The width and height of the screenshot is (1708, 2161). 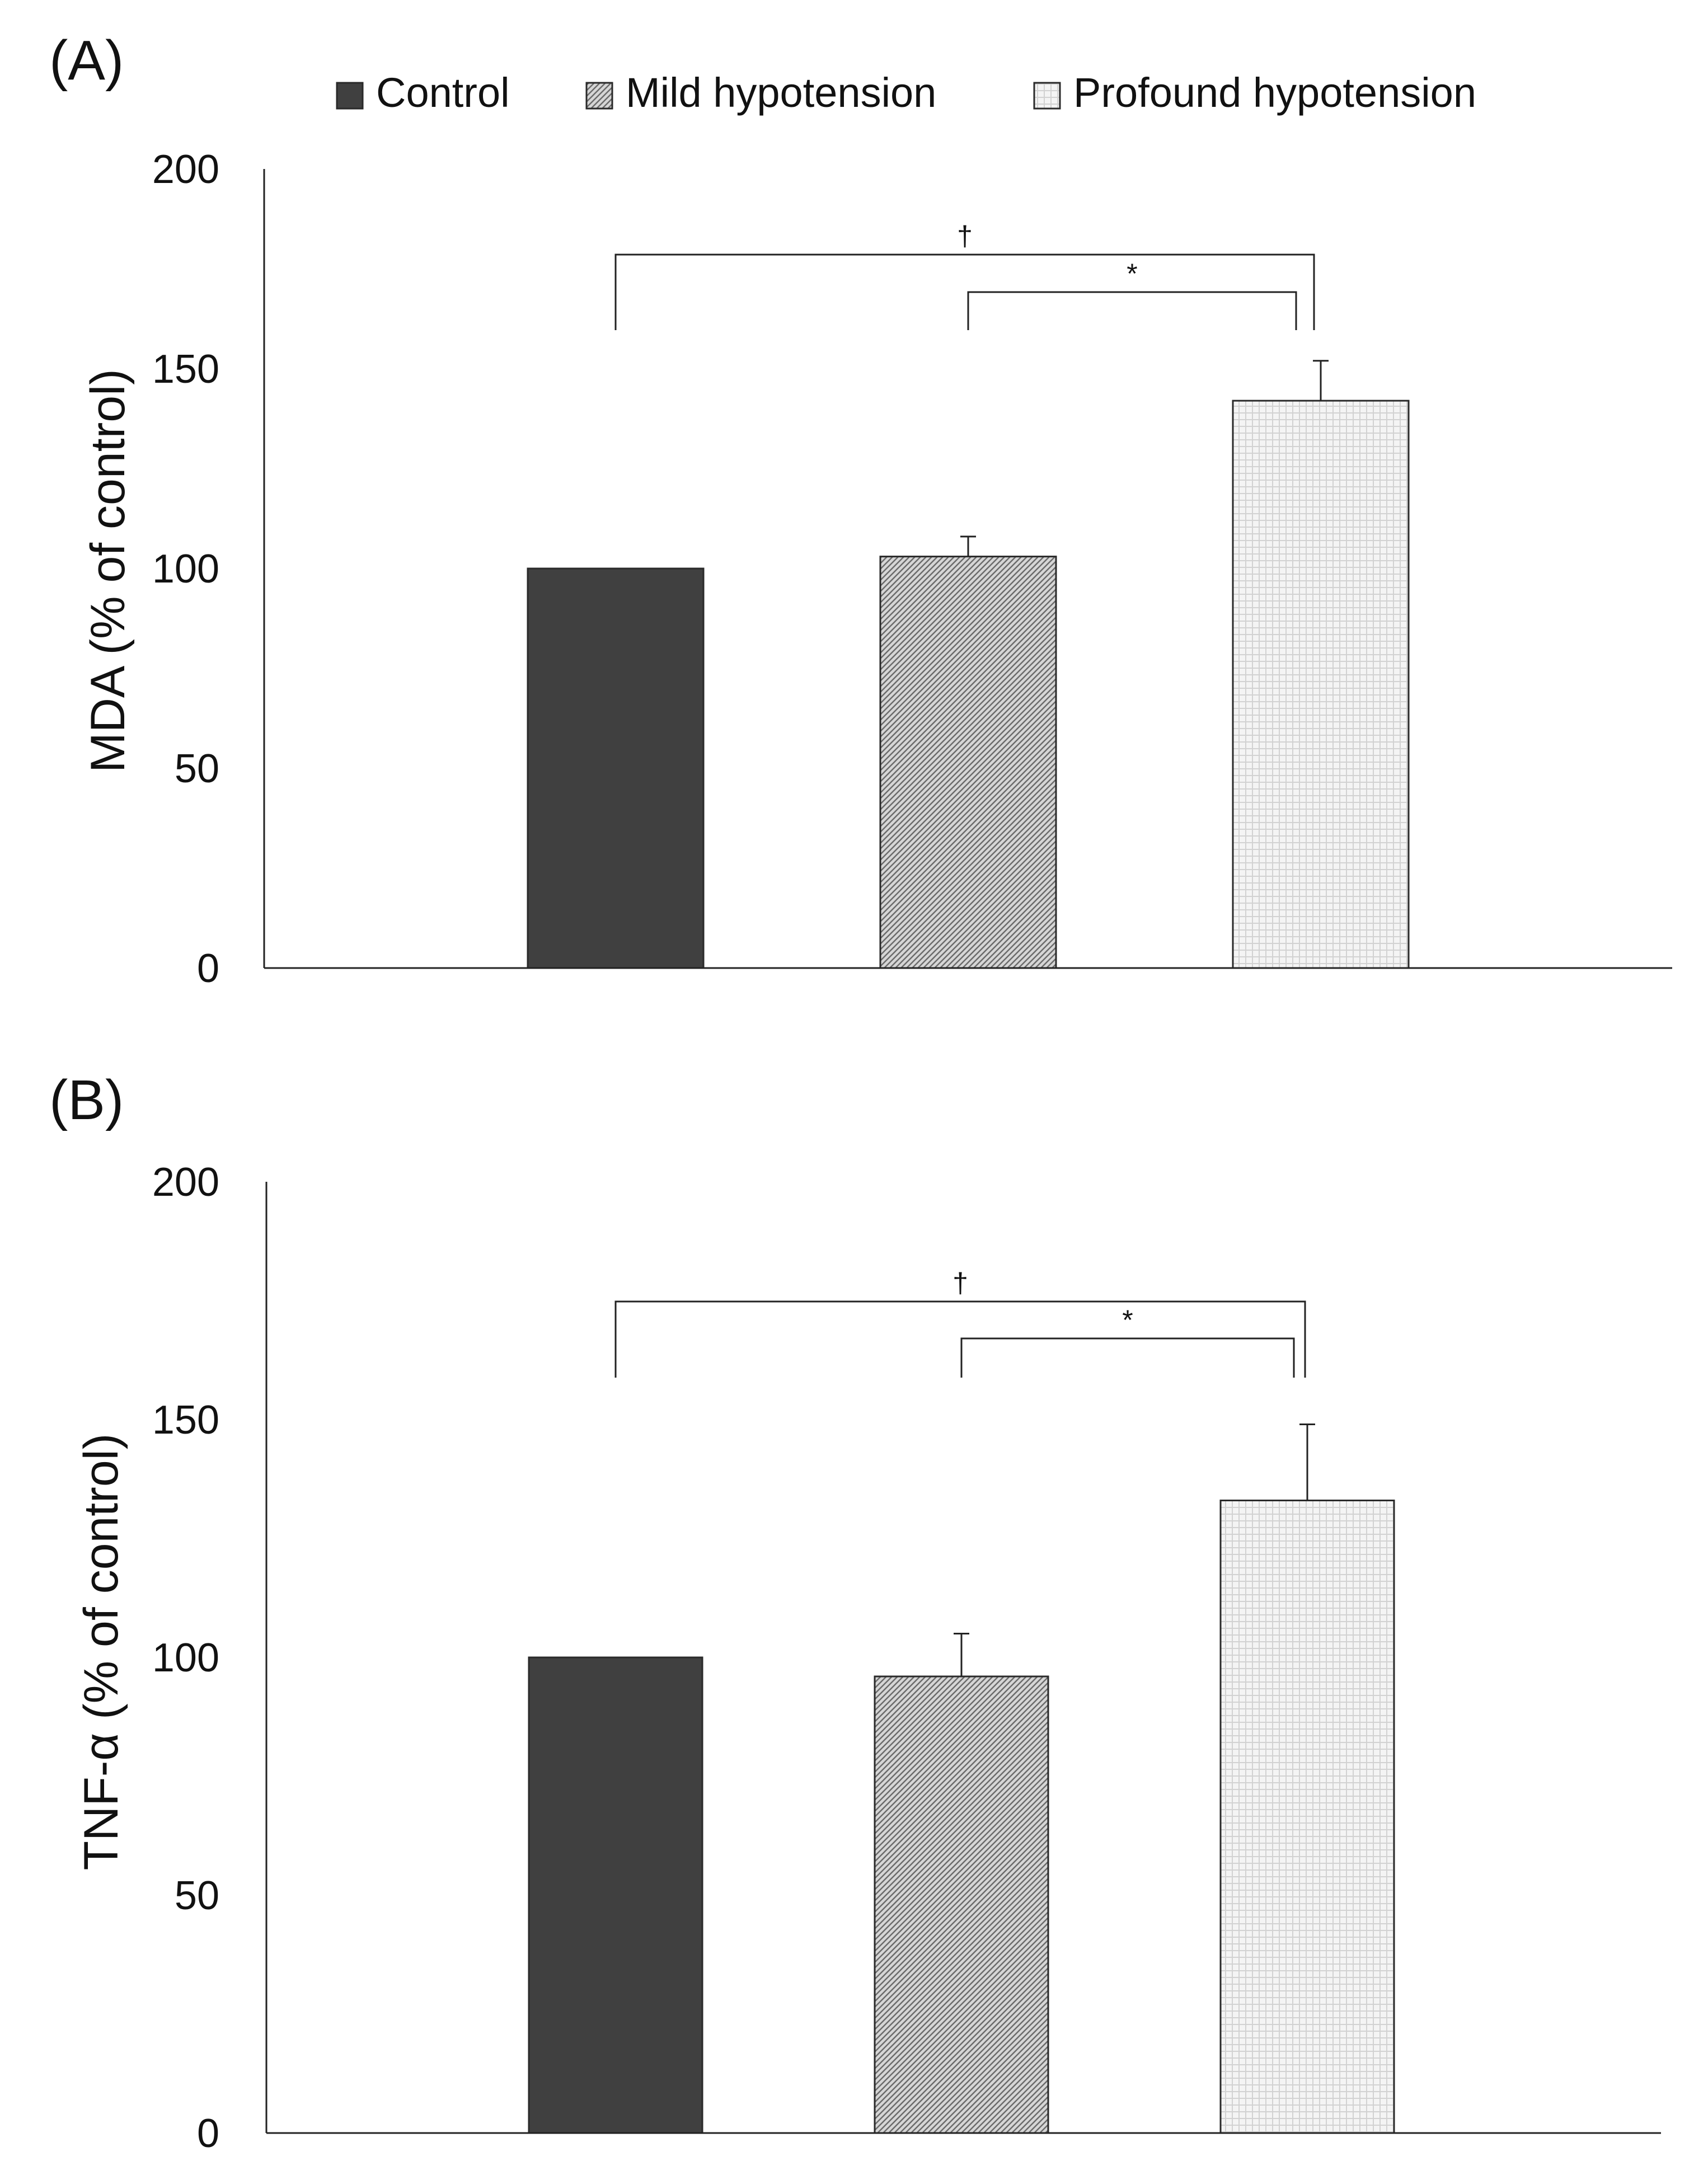 I want to click on y-tick-label-b-100: 100, so click(x=185, y=1658).